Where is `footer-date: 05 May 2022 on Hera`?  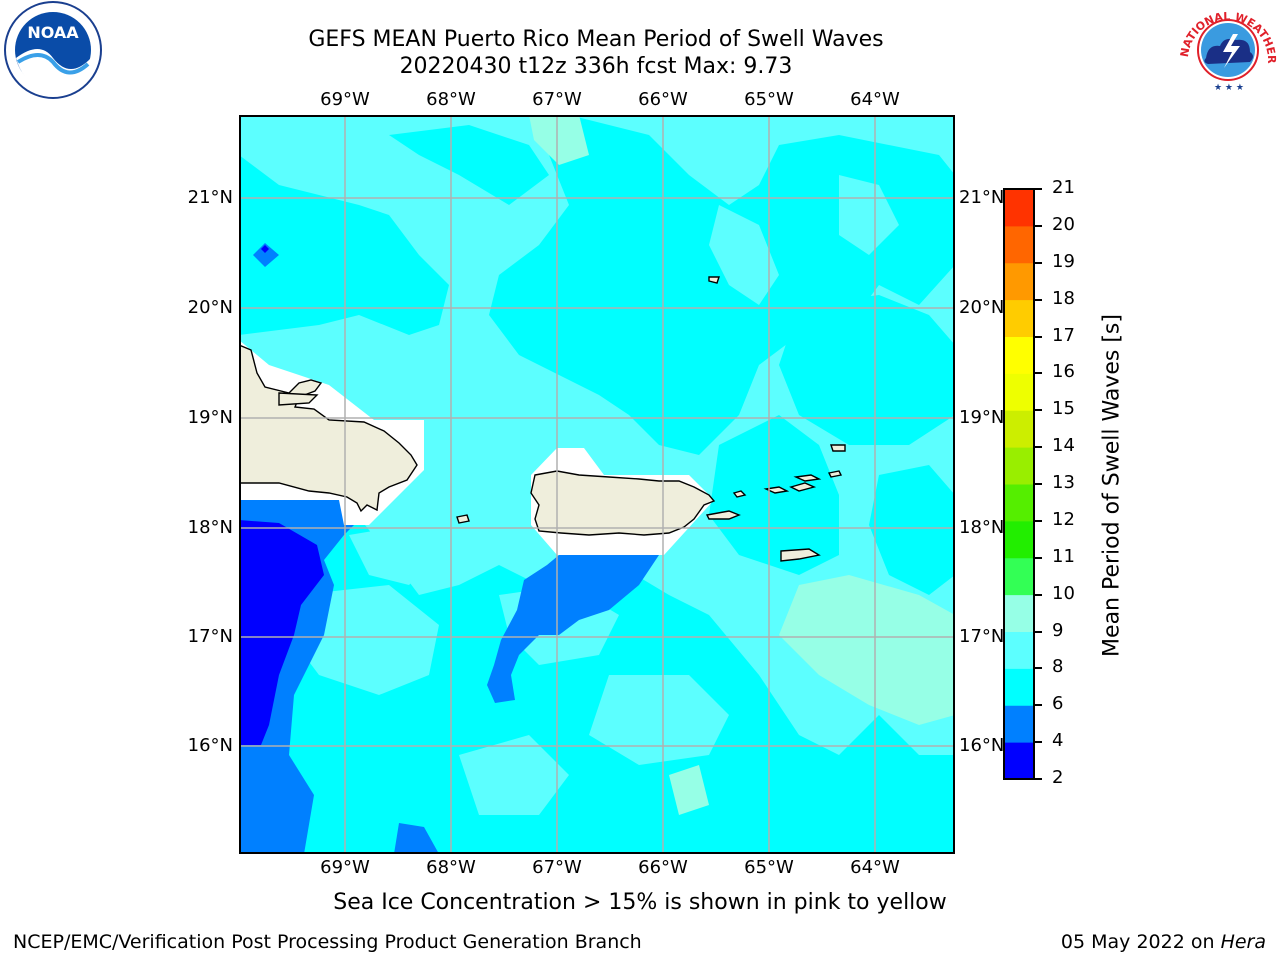 footer-date: 05 May 2022 on Hera is located at coordinates (1163, 942).